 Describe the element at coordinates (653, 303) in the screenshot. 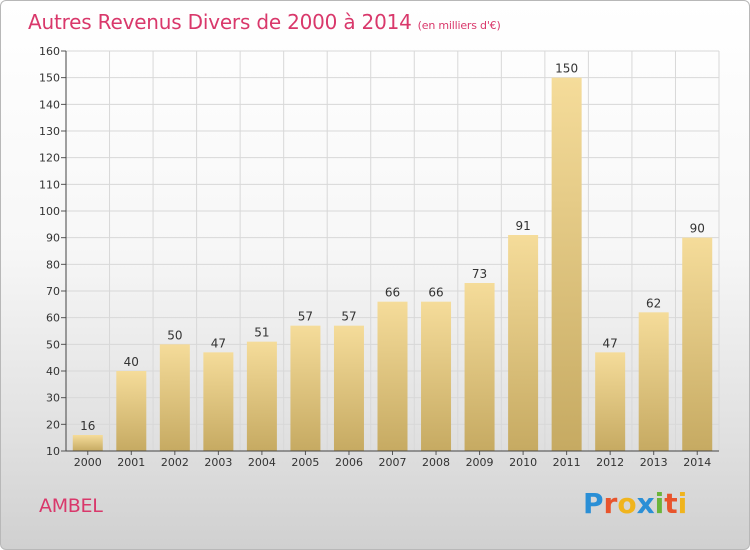

I see `bar-value-label: 62` at that location.